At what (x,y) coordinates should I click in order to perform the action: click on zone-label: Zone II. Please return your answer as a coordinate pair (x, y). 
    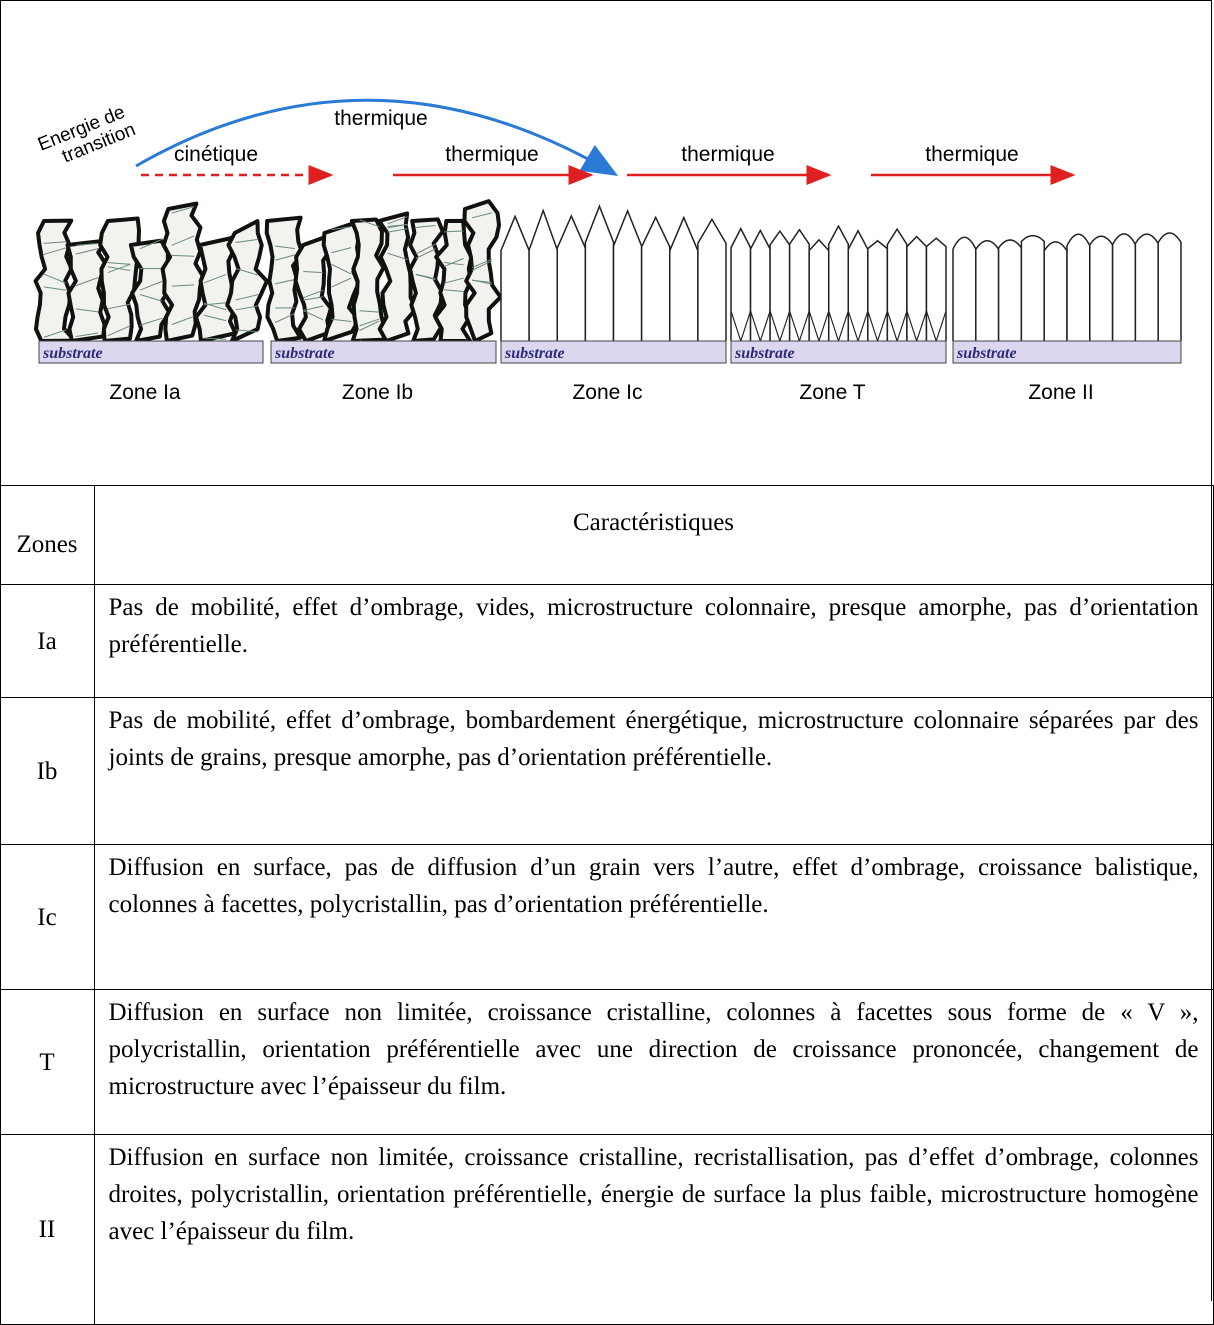
    Looking at the image, I should click on (1060, 392).